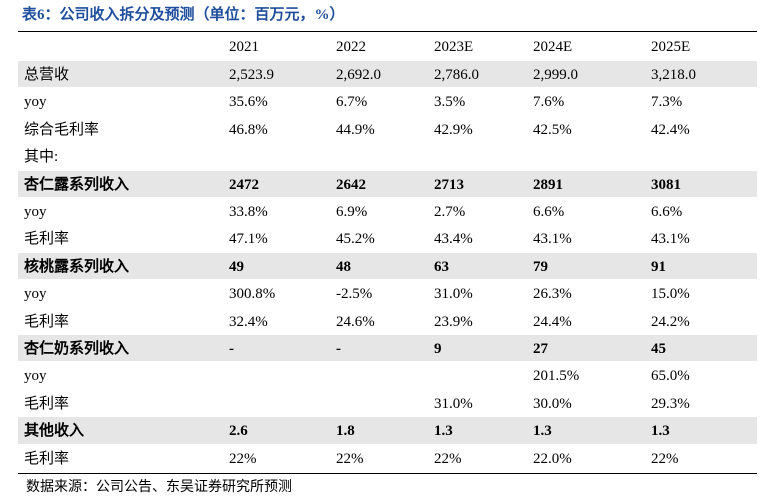 This screenshot has width=769, height=498. What do you see at coordinates (453, 239) in the screenshot?
I see `cell: 43.4%` at bounding box center [453, 239].